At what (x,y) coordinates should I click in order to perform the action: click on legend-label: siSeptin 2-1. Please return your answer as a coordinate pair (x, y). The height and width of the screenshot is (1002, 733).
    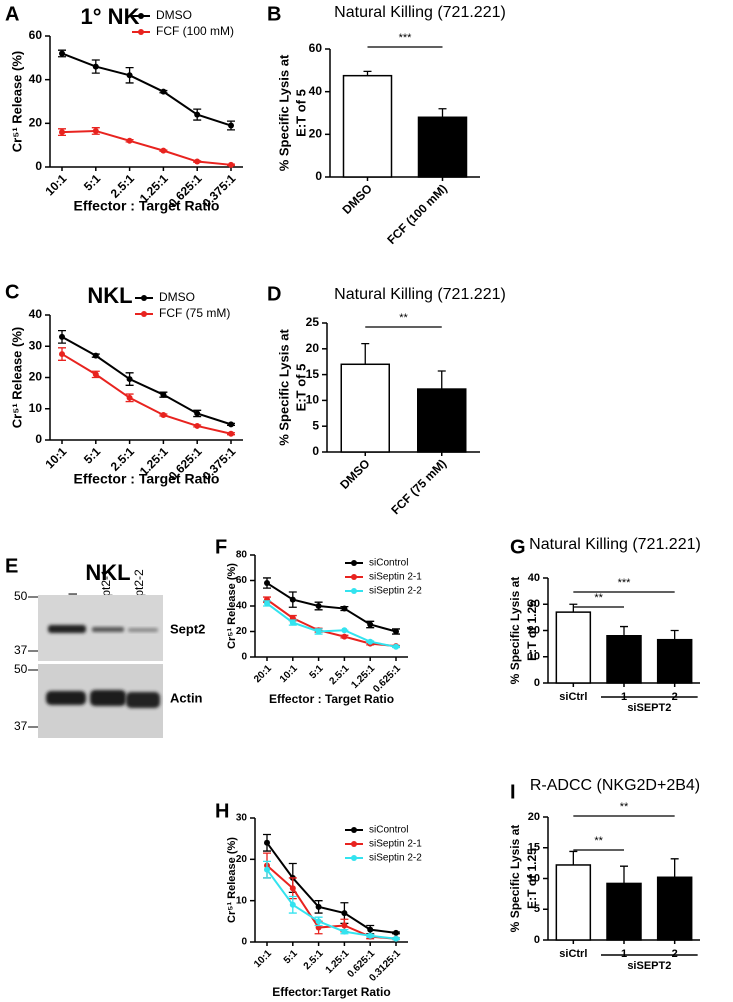
    Looking at the image, I should click on (395, 844).